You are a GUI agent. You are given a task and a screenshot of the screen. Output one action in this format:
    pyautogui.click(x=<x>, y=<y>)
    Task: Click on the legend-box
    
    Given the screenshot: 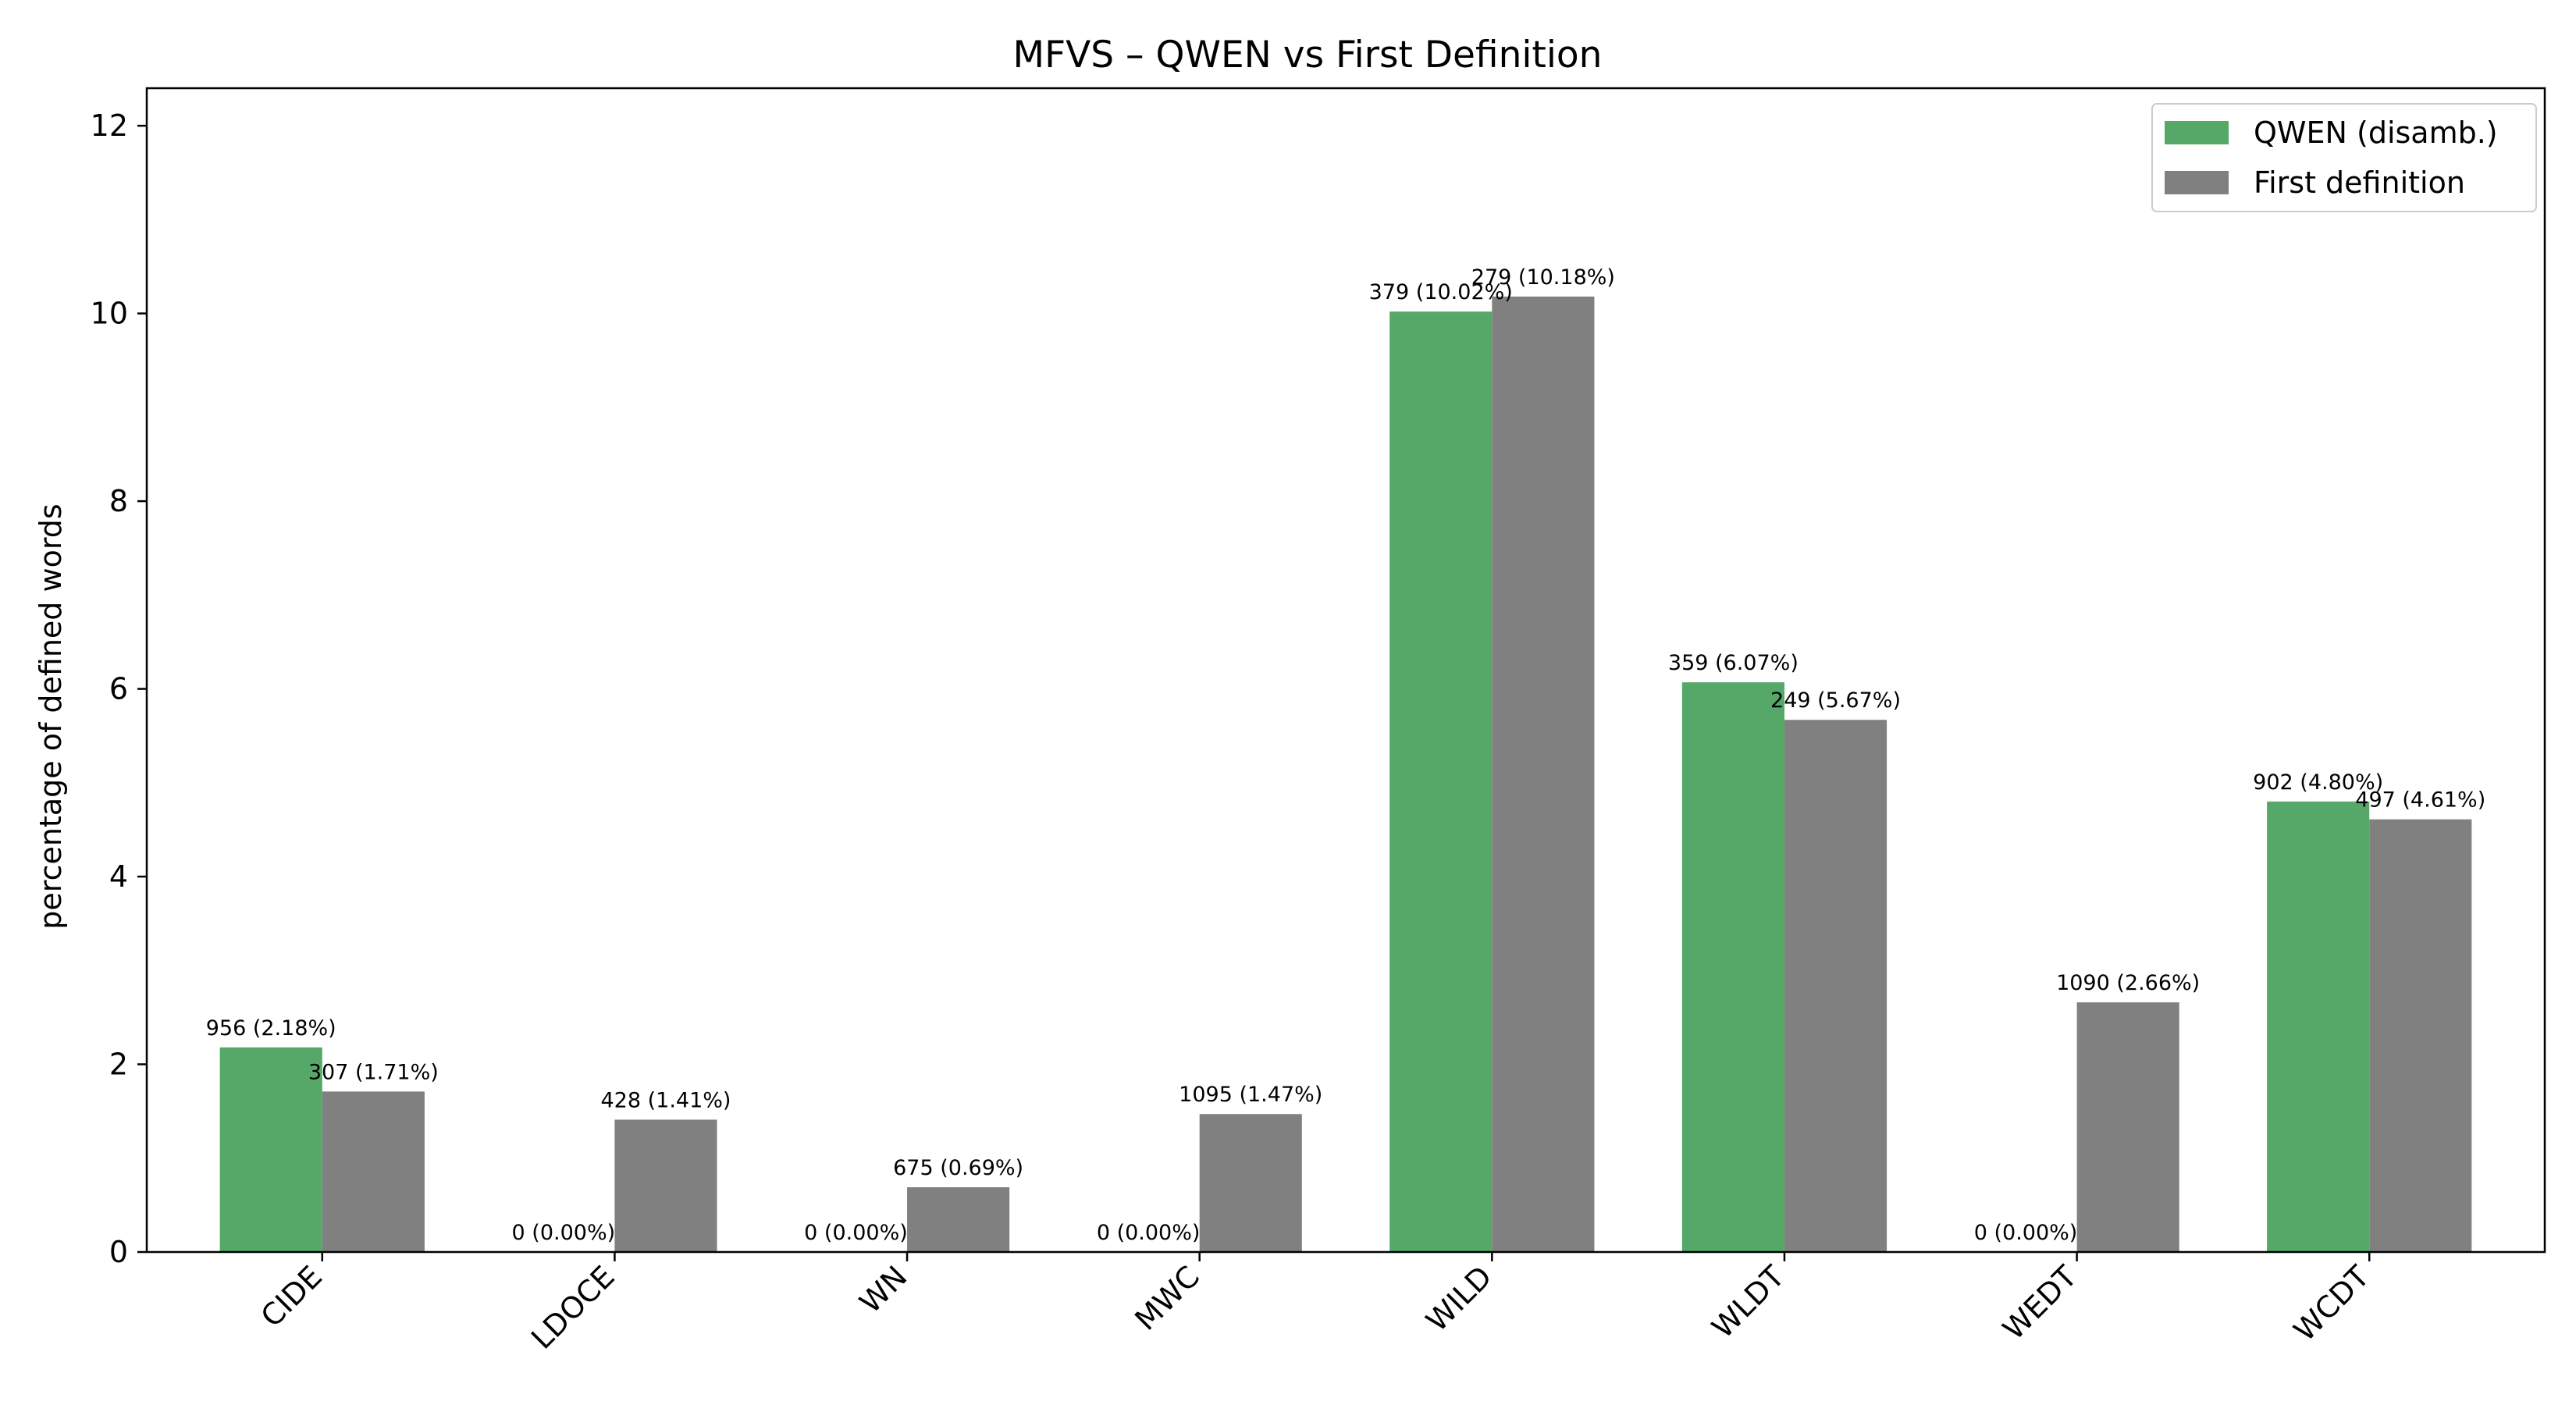 What is the action you would take?
    pyautogui.click(x=2344, y=157)
    